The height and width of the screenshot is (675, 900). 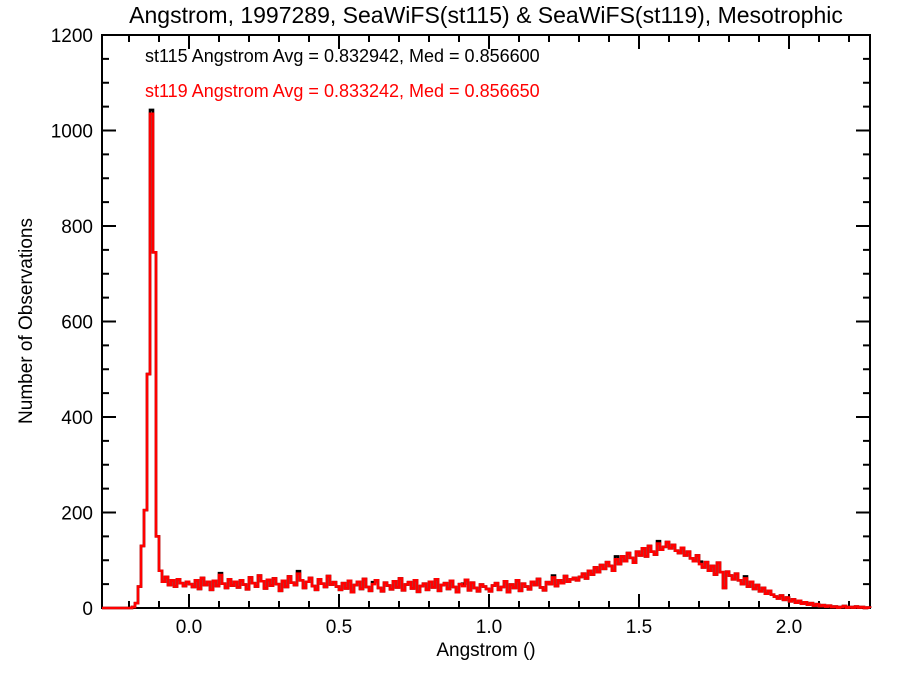 What do you see at coordinates (72, 36) in the screenshot?
I see `y-tick-label: 1200` at bounding box center [72, 36].